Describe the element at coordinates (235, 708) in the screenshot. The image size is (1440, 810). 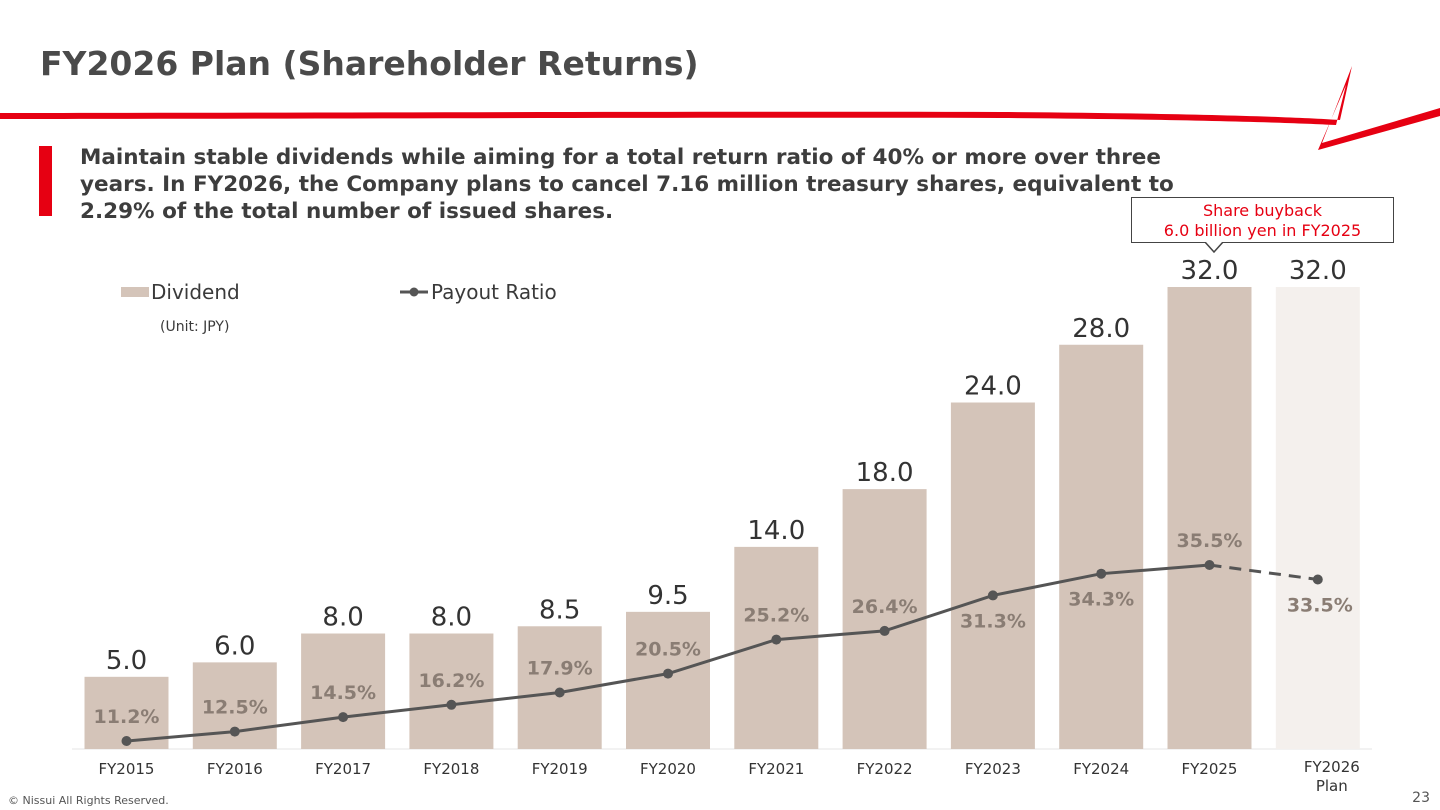
I see `payout-ratio-label: 12.5%` at that location.